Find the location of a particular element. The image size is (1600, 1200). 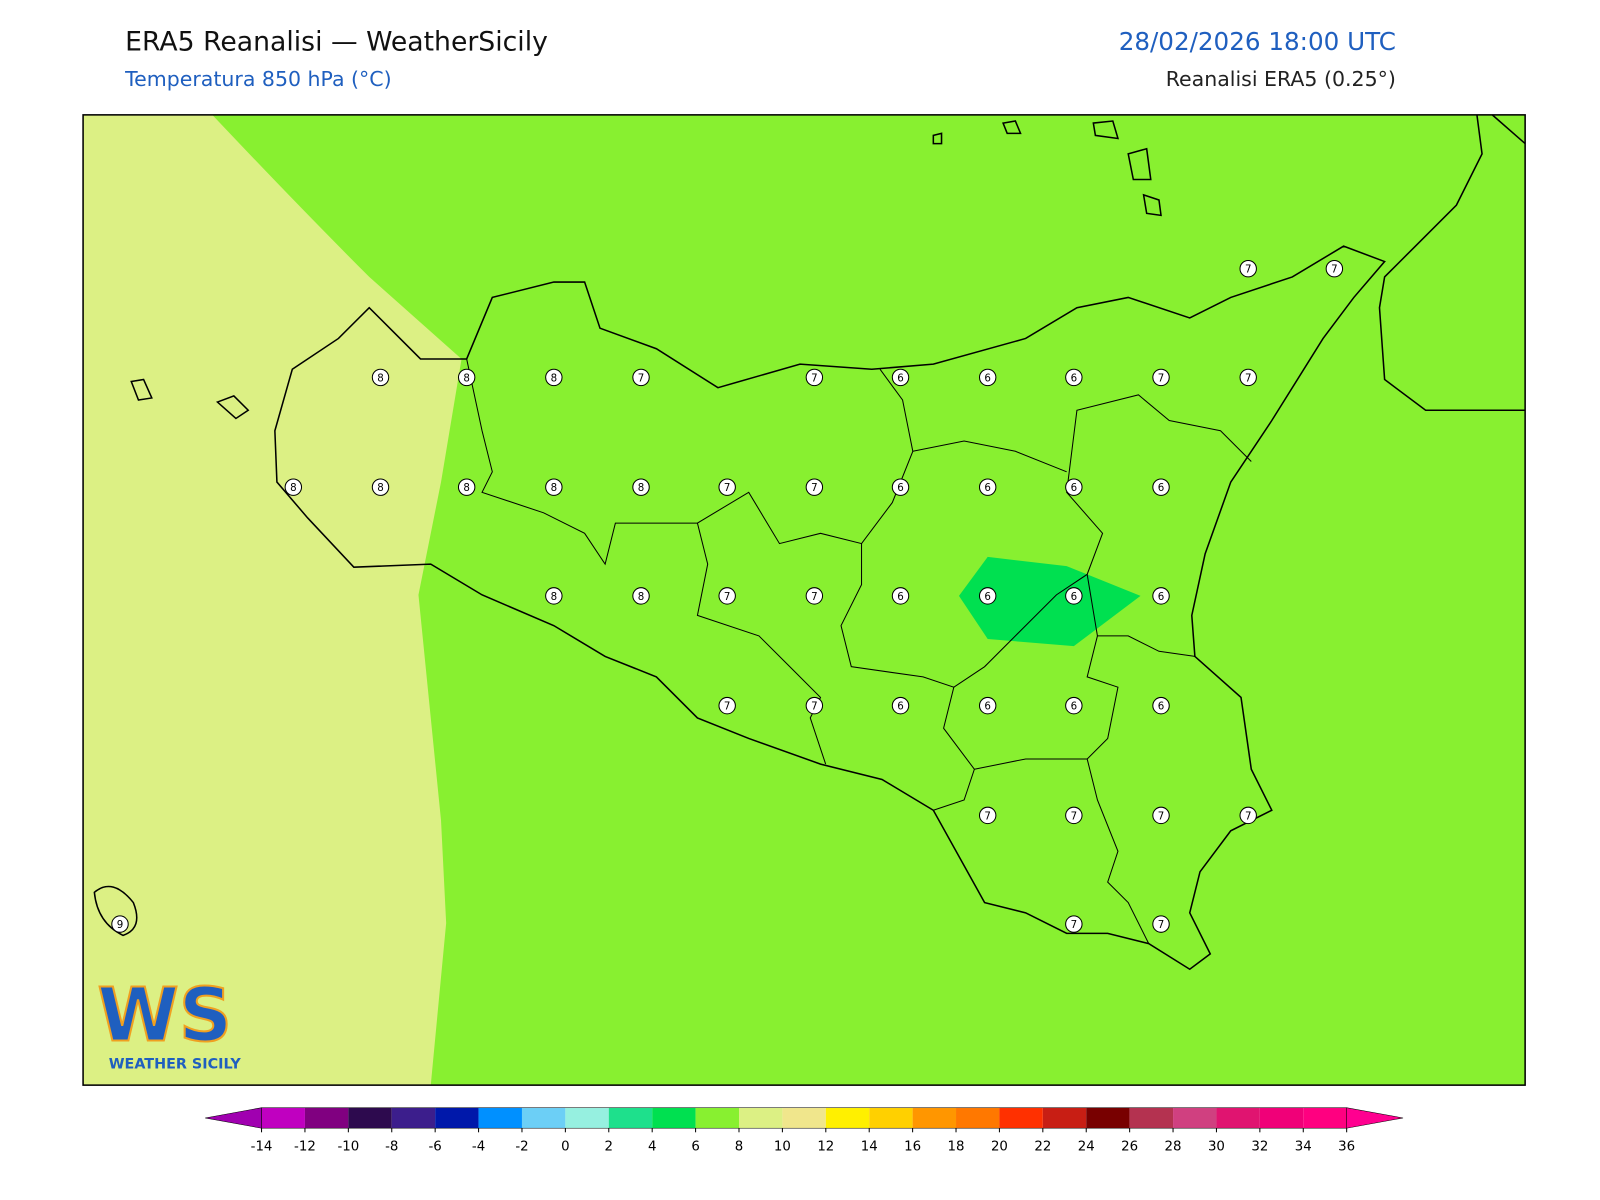

colorbar-tick-label: -12 is located at coordinates (305, 1147).